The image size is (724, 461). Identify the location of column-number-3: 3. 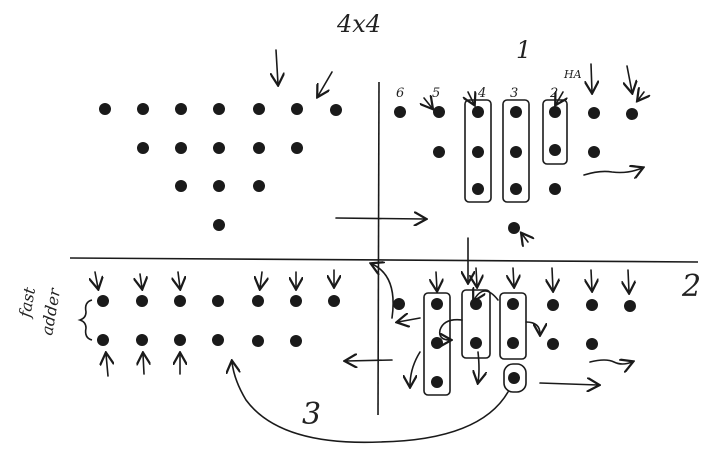
(514, 93).